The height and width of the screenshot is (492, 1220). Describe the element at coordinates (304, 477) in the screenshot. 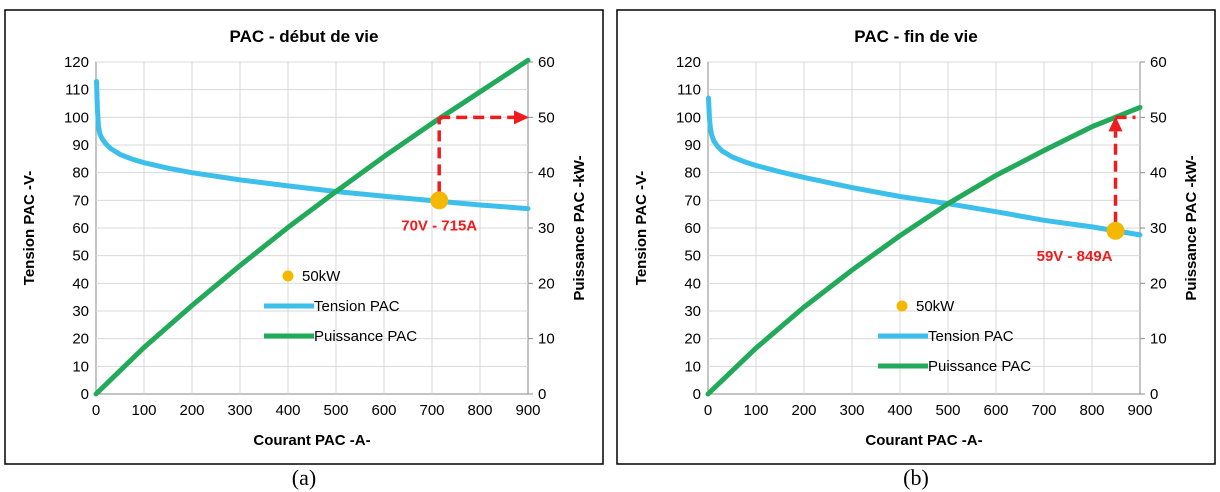

I see `figure-caption: (a)` at that location.